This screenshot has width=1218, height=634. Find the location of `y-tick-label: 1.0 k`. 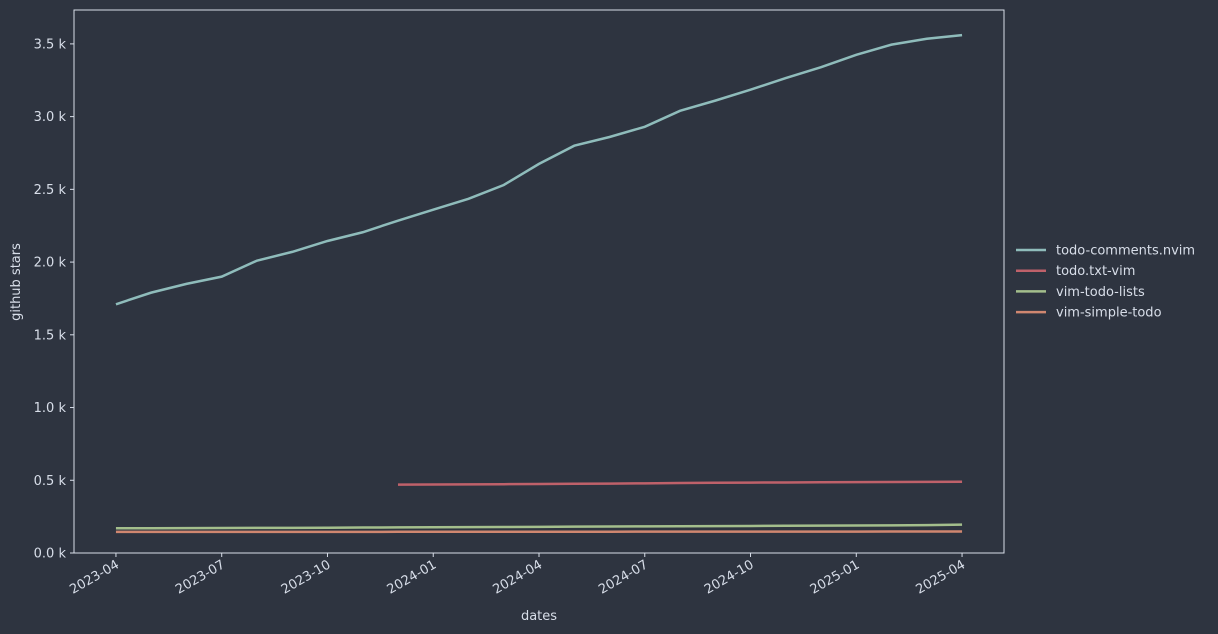

y-tick-label: 1.0 k is located at coordinates (50, 408).